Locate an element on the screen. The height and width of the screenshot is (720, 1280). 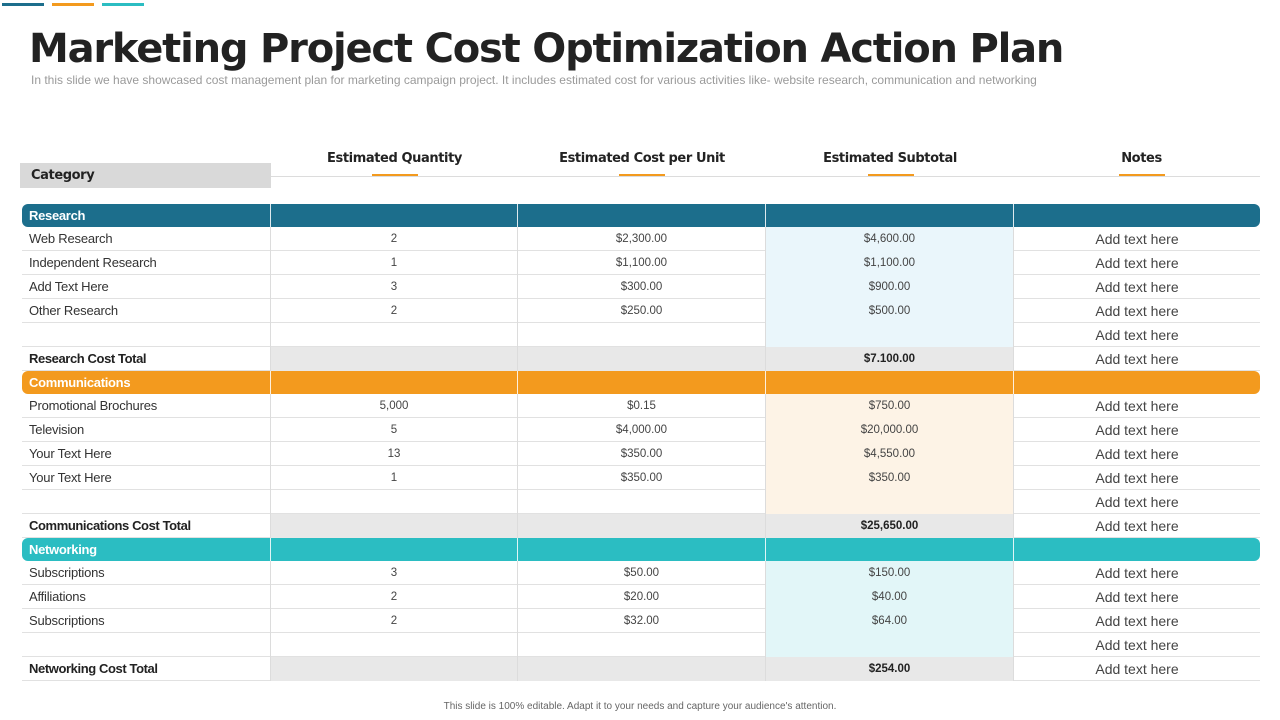
category-header: Category is located at coordinates (145, 175).